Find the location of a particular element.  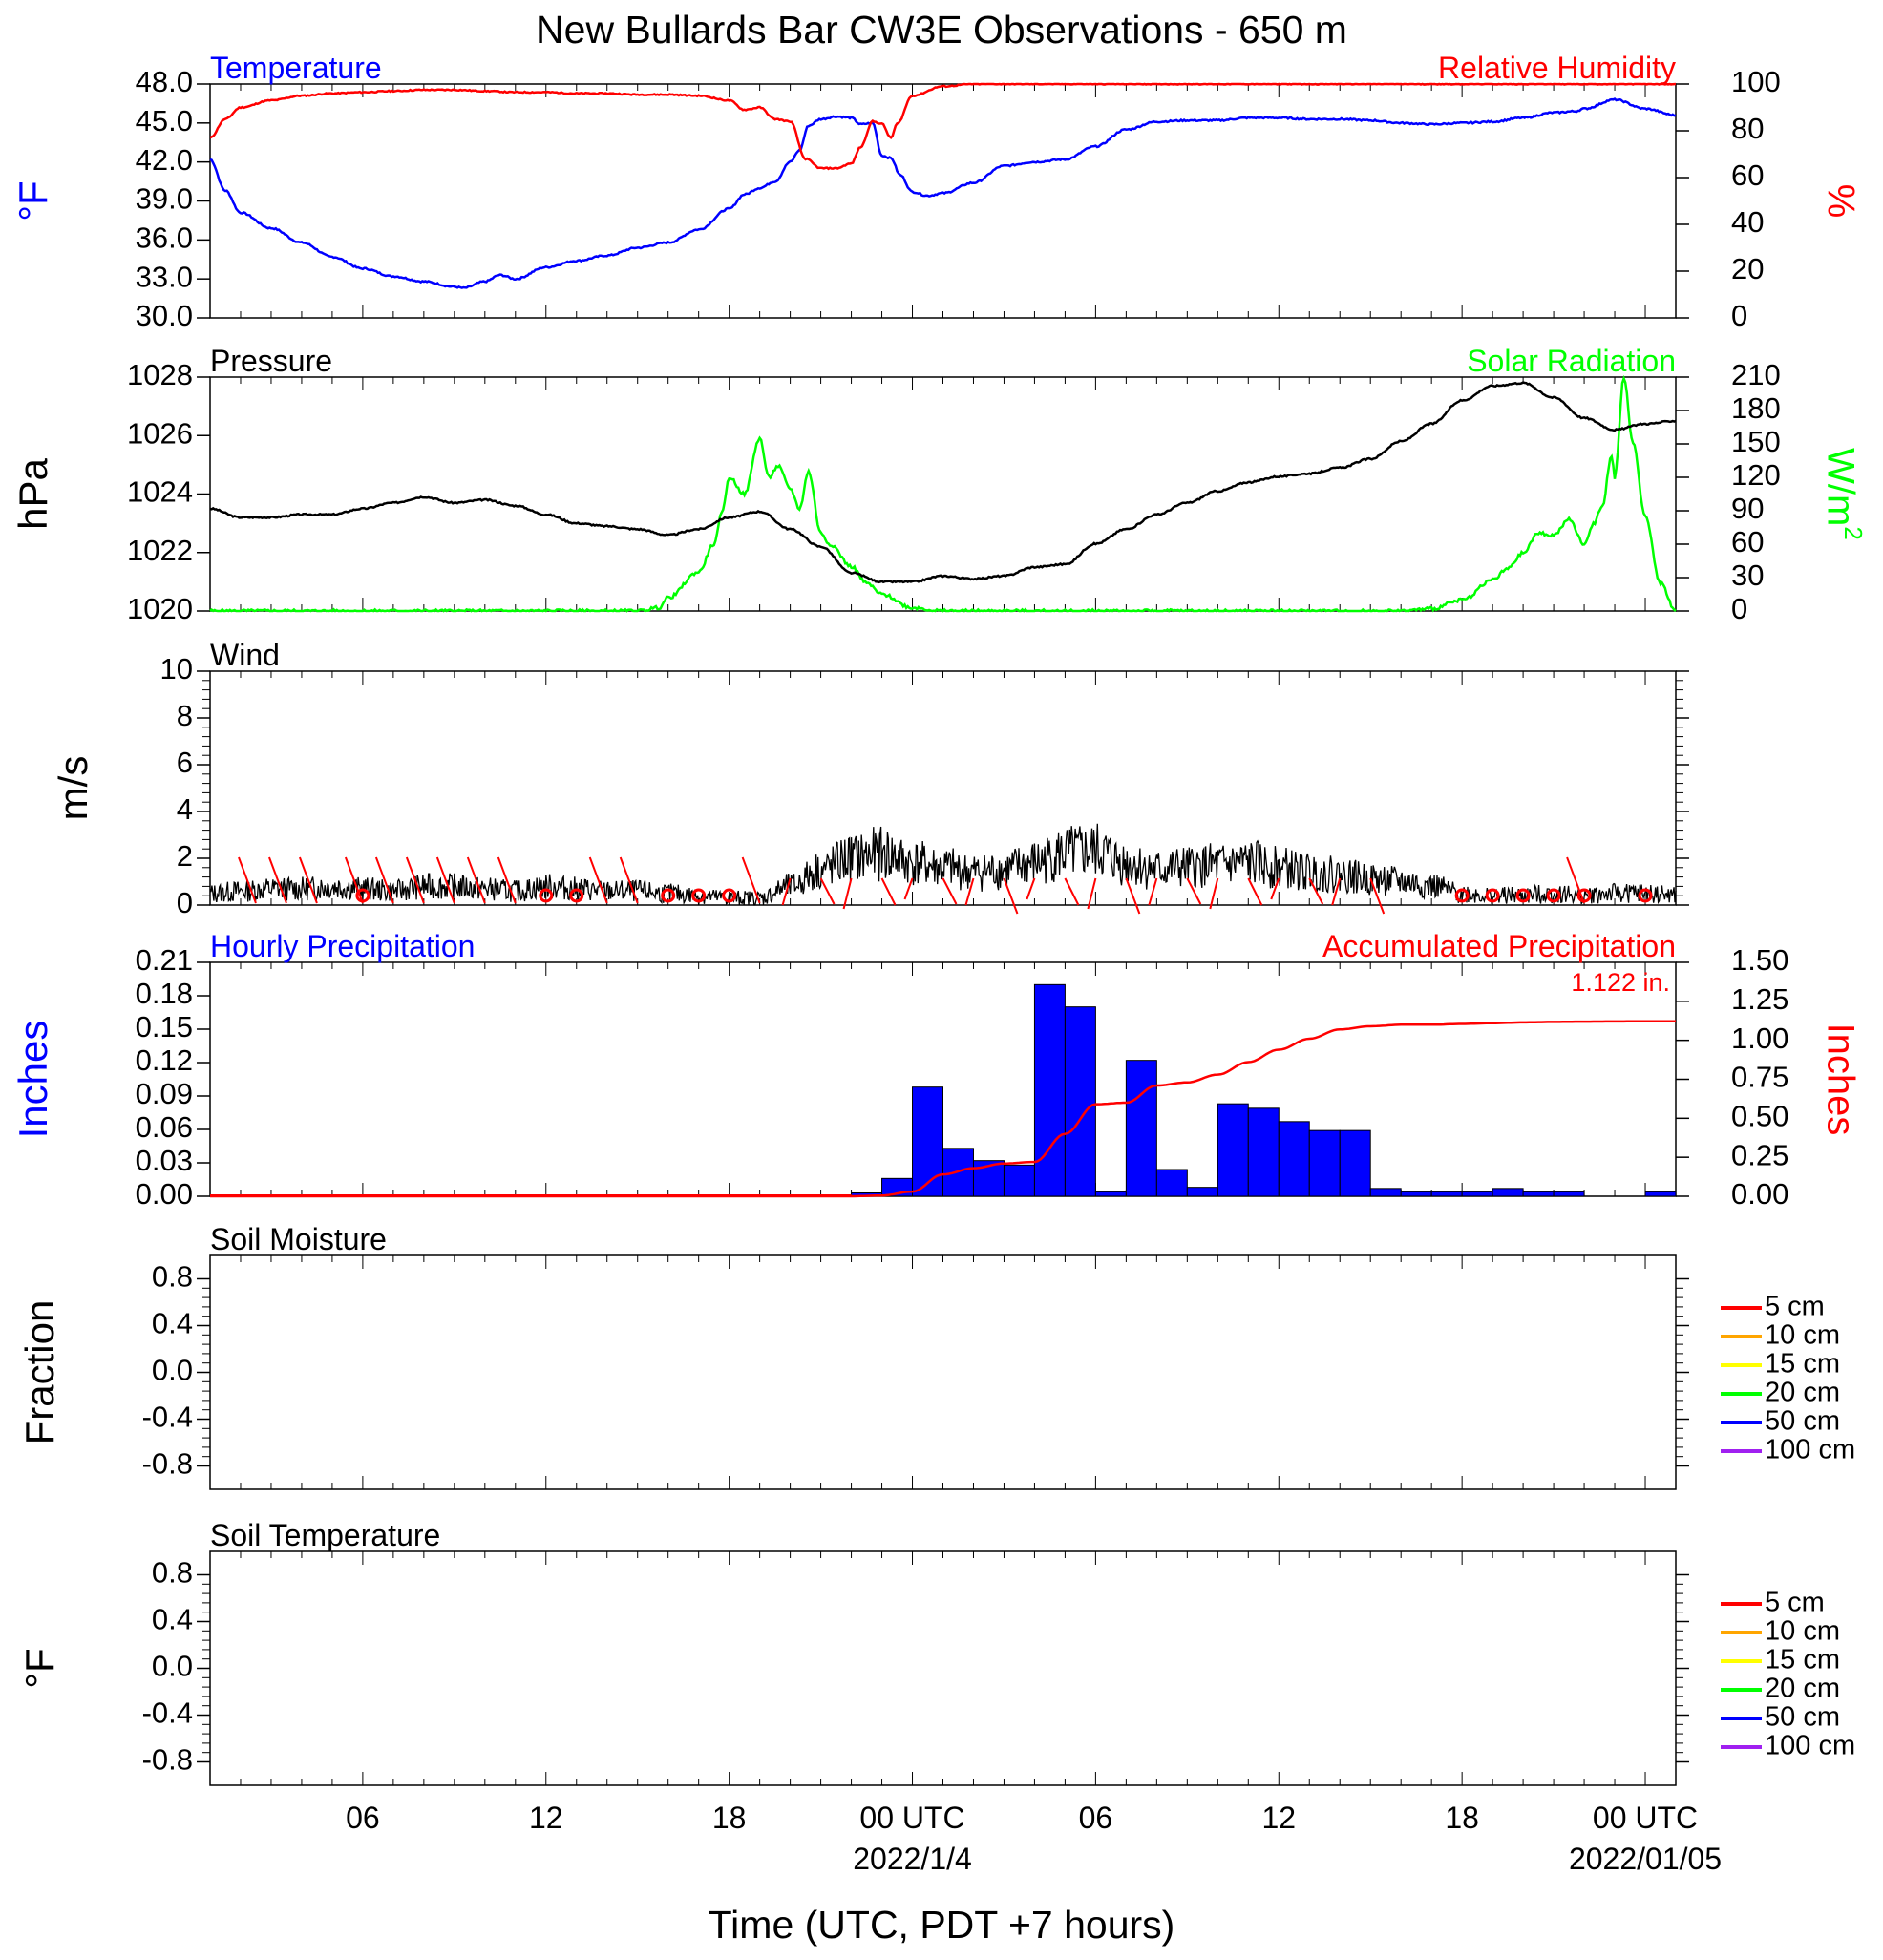

y-tick-label: 1028 is located at coordinates (160, 374).